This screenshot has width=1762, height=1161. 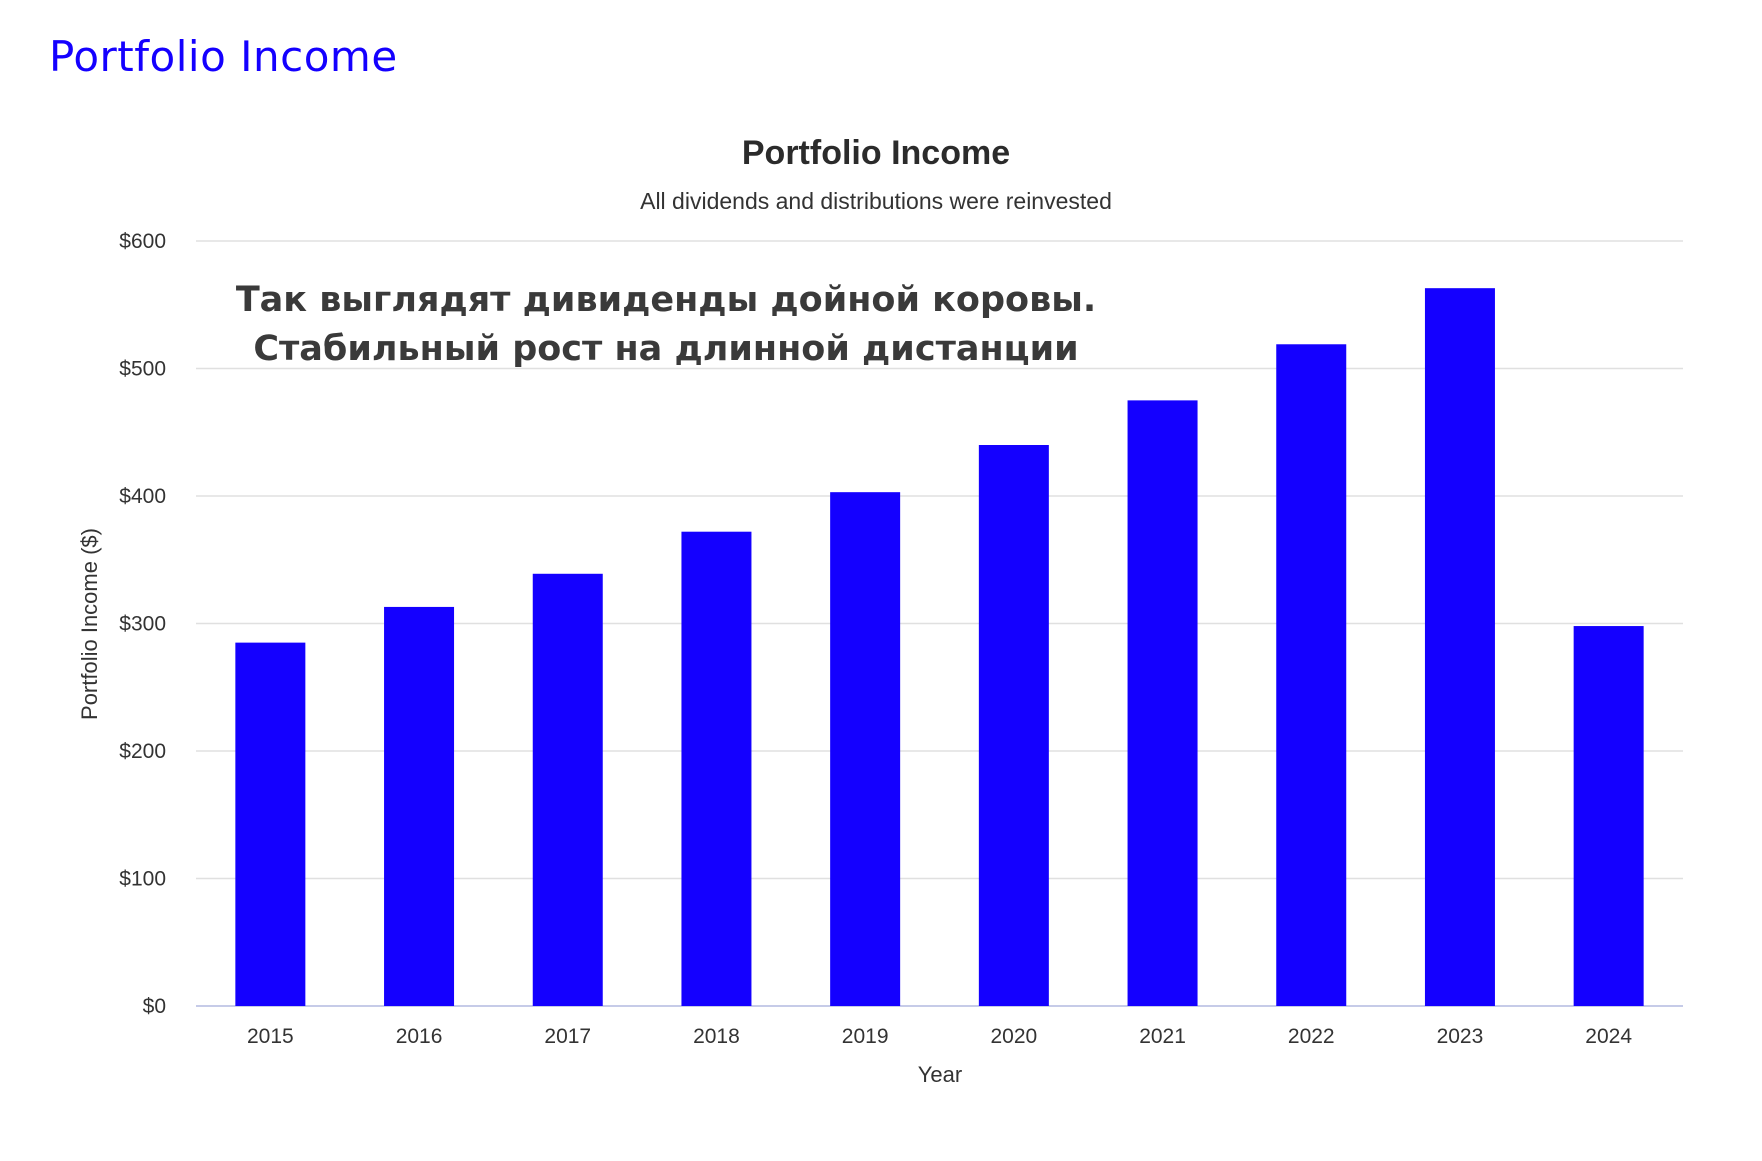 I want to click on x-tick-label: 2020, so click(x=1013, y=1036).